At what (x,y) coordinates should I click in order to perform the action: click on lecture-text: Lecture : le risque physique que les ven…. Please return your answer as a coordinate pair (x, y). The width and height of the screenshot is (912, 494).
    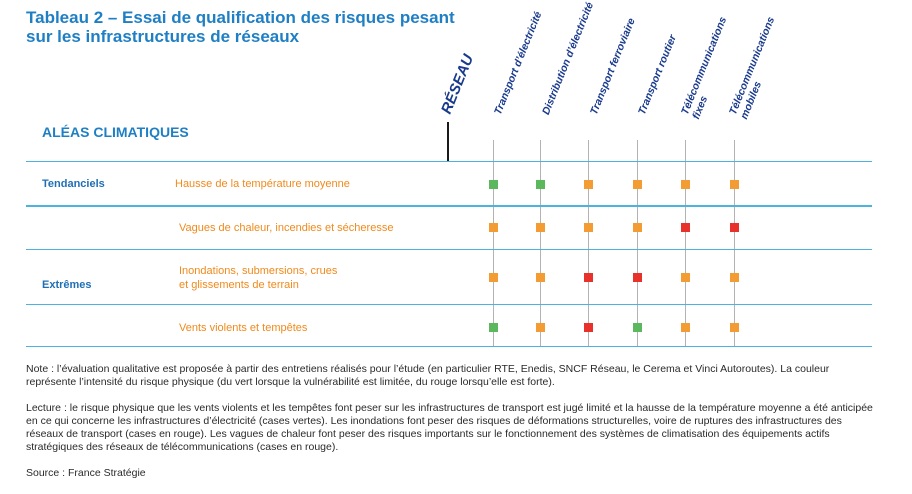
    Looking at the image, I should click on (449, 427).